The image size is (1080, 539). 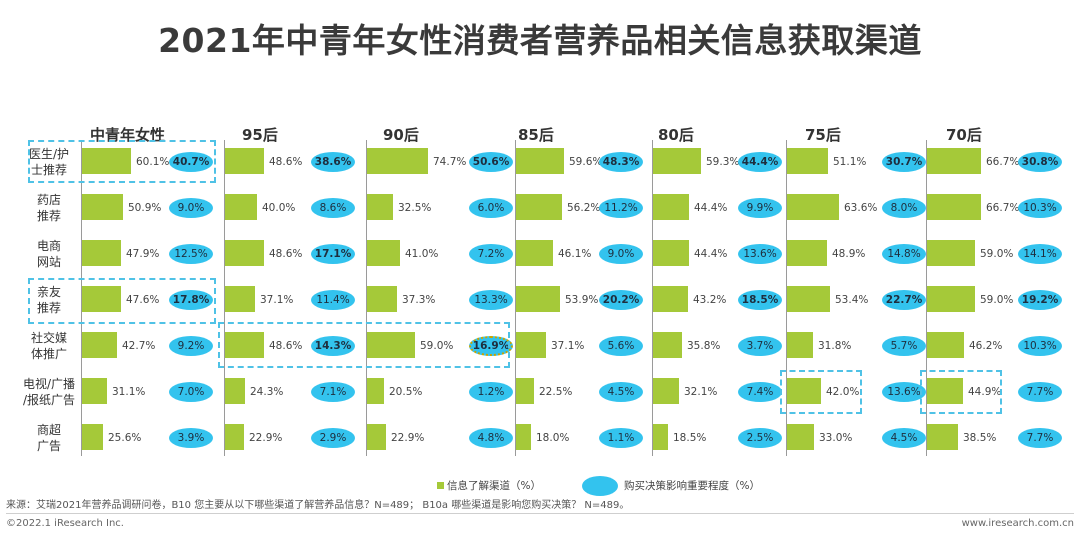 I want to click on group-header: 75后, so click(x=823, y=135).